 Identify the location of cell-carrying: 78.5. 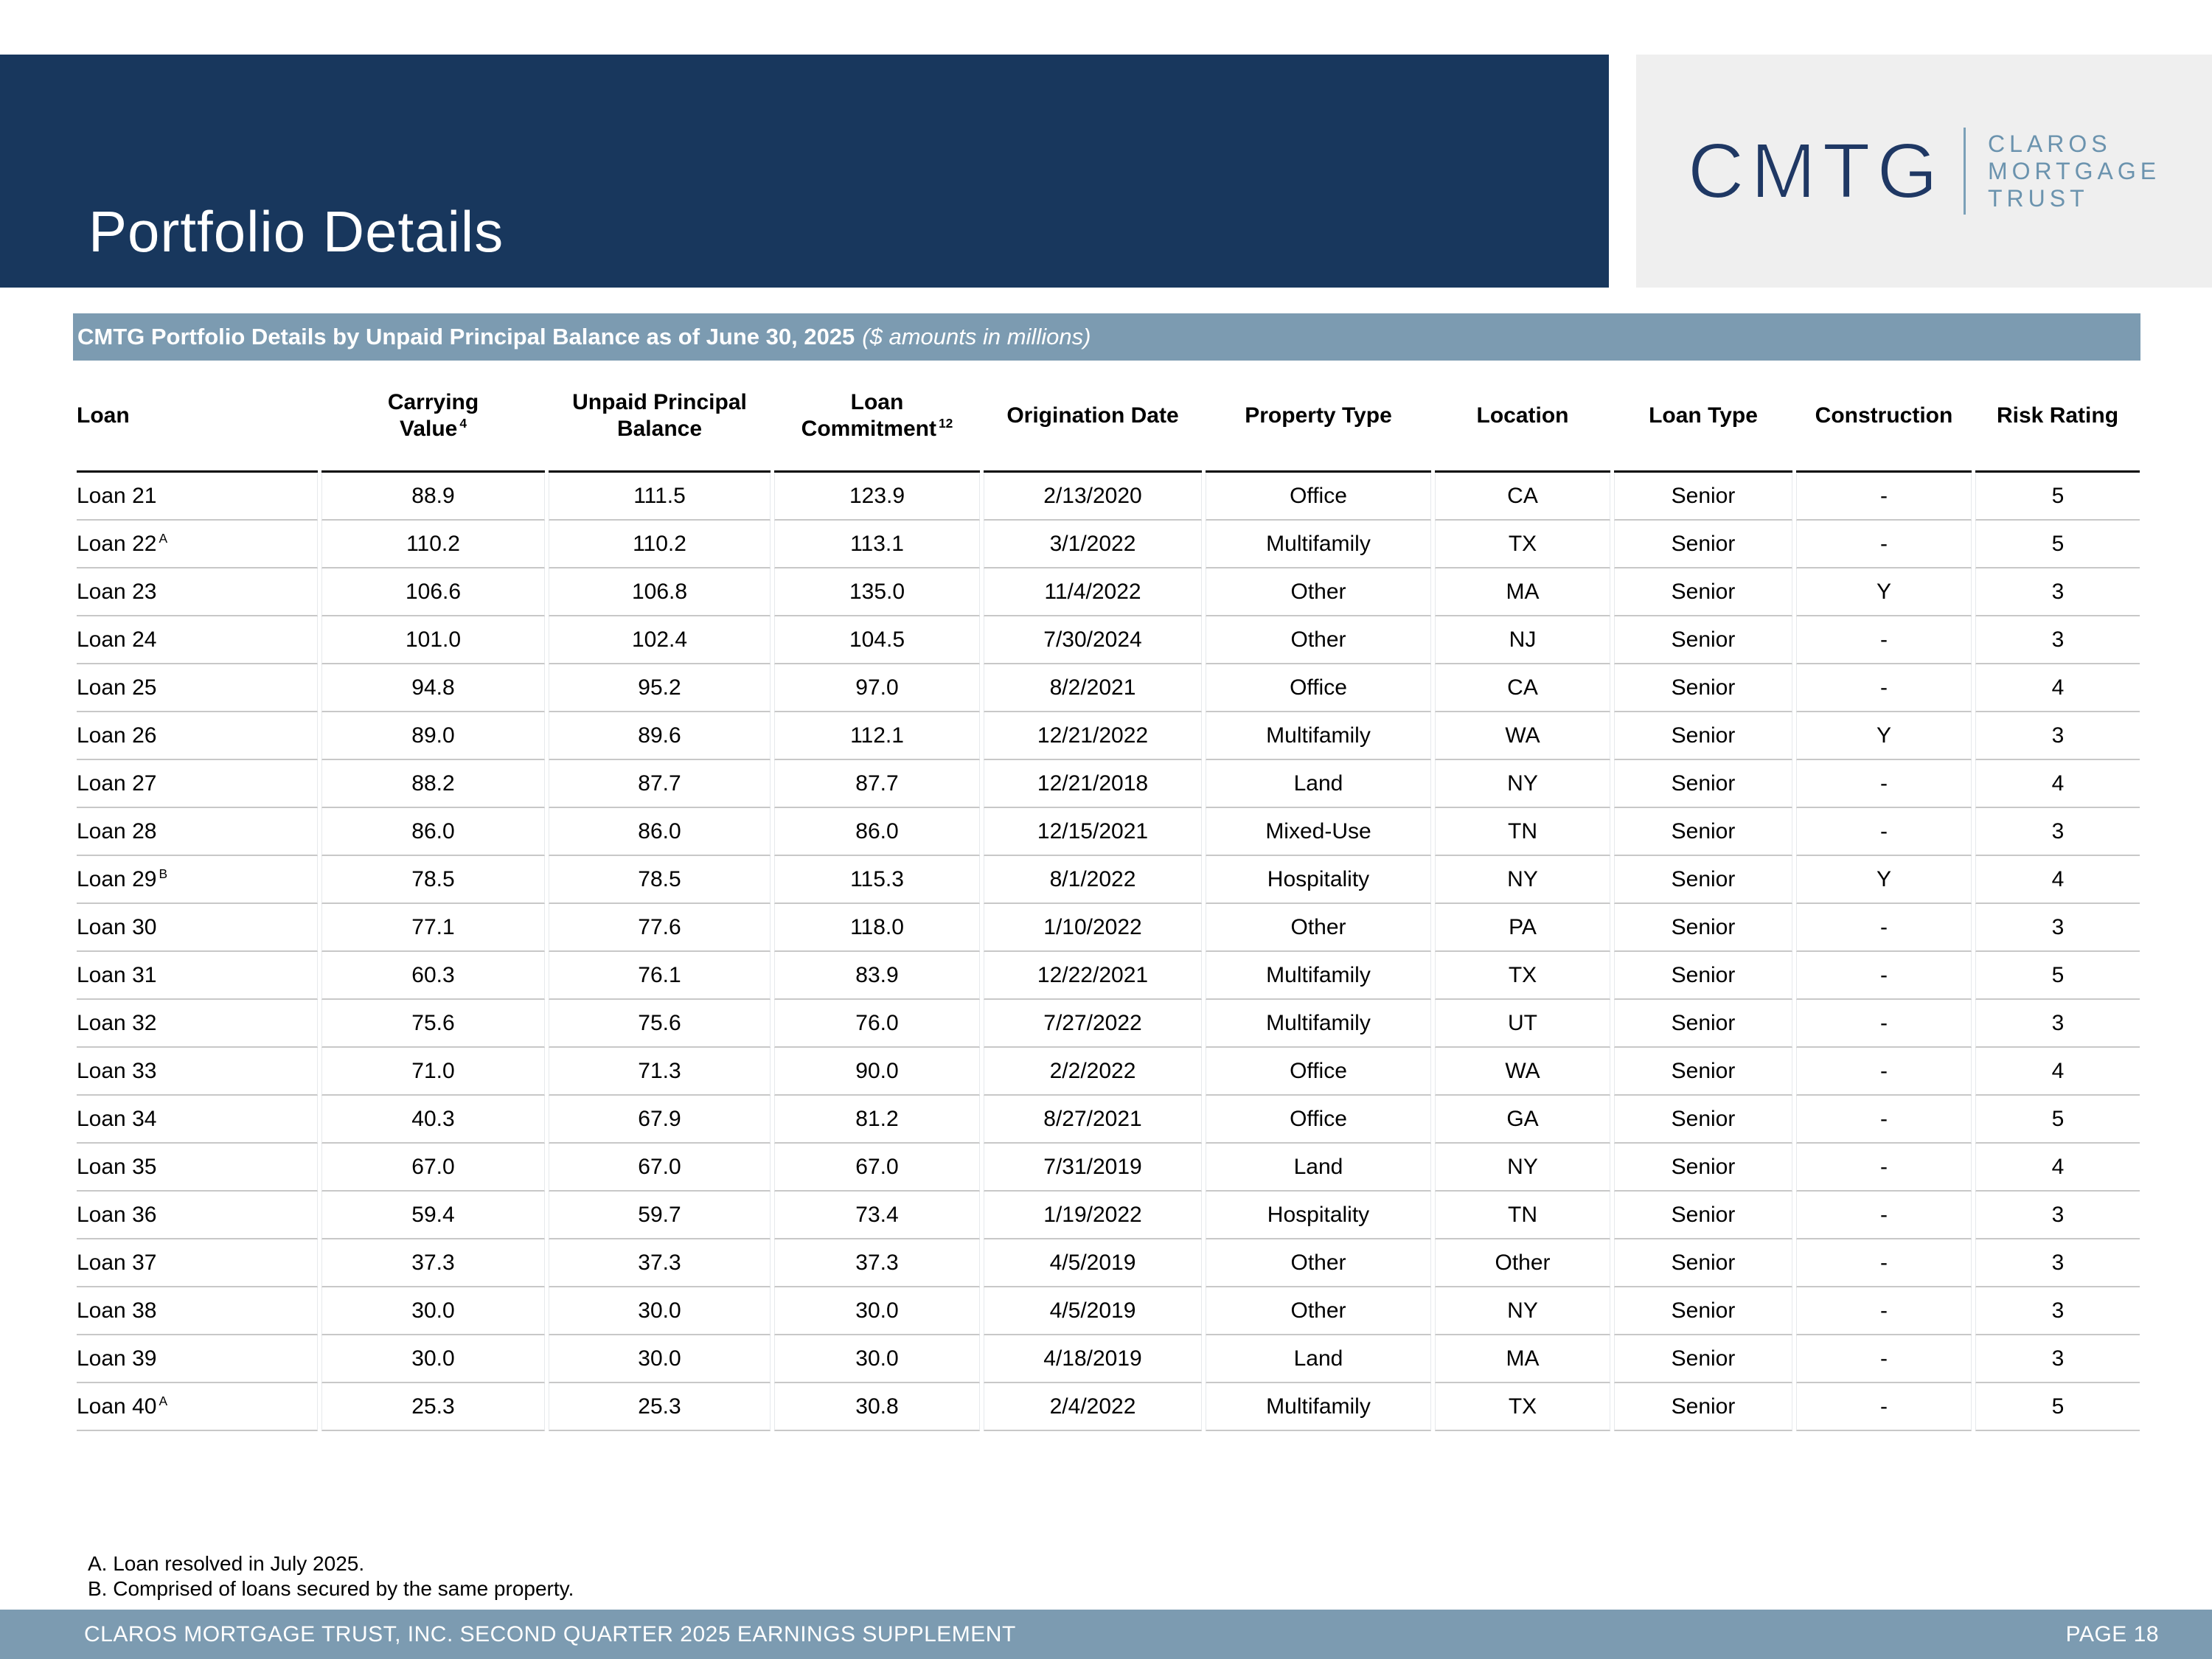
(433, 880).